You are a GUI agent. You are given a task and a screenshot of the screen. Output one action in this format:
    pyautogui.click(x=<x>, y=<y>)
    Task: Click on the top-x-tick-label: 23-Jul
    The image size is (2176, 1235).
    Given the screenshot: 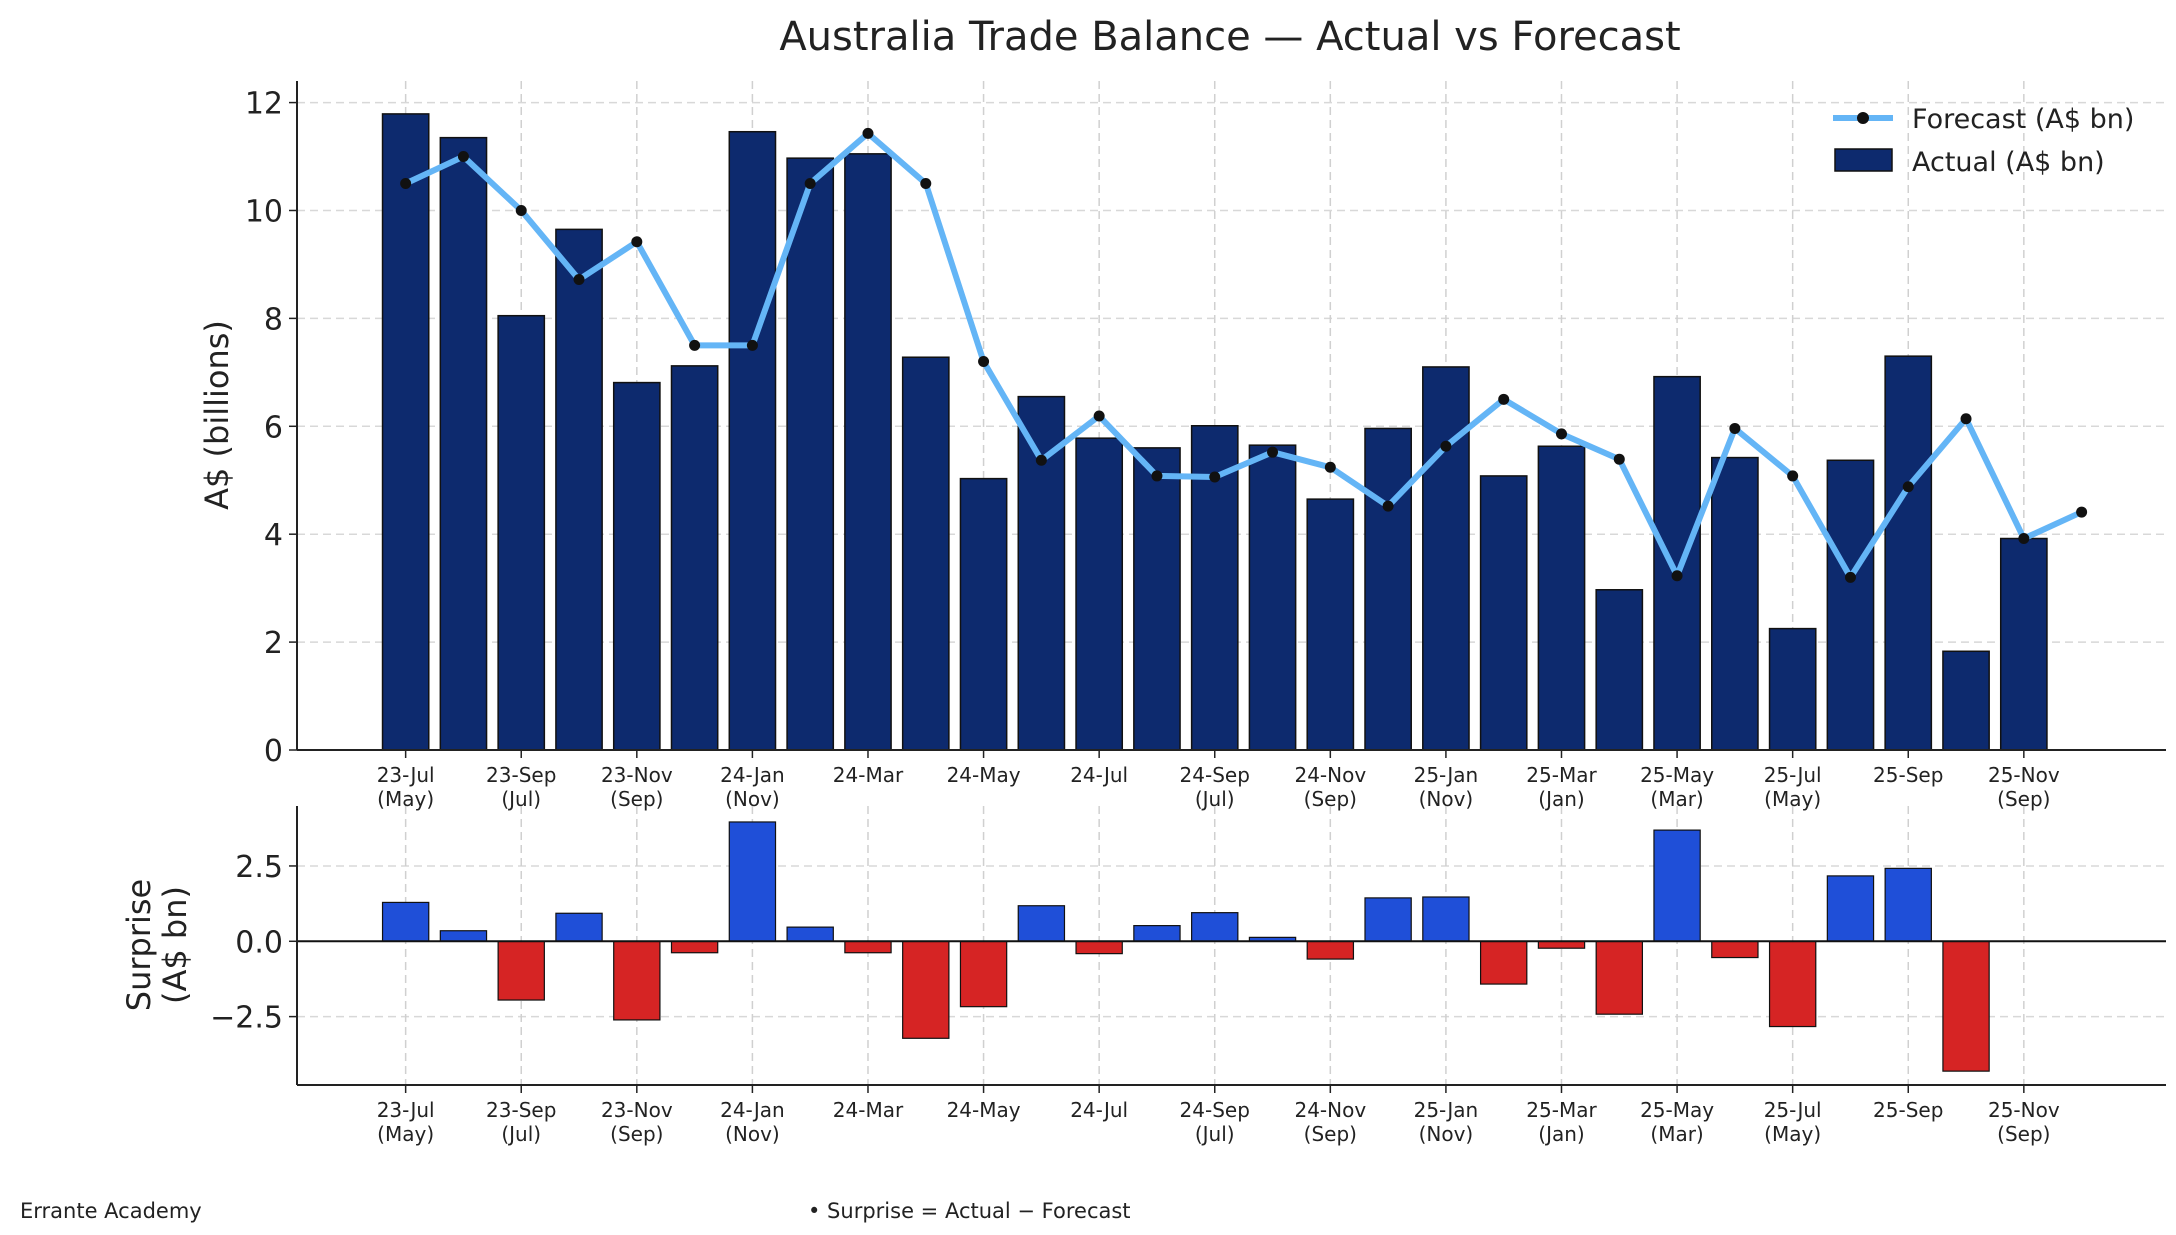 What is the action you would take?
    pyautogui.click(x=406, y=775)
    